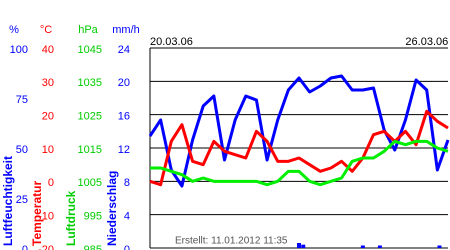 The width and height of the screenshot is (450, 250). Describe the element at coordinates (90, 183) in the screenshot. I see `y-tick-label: 1005` at that location.